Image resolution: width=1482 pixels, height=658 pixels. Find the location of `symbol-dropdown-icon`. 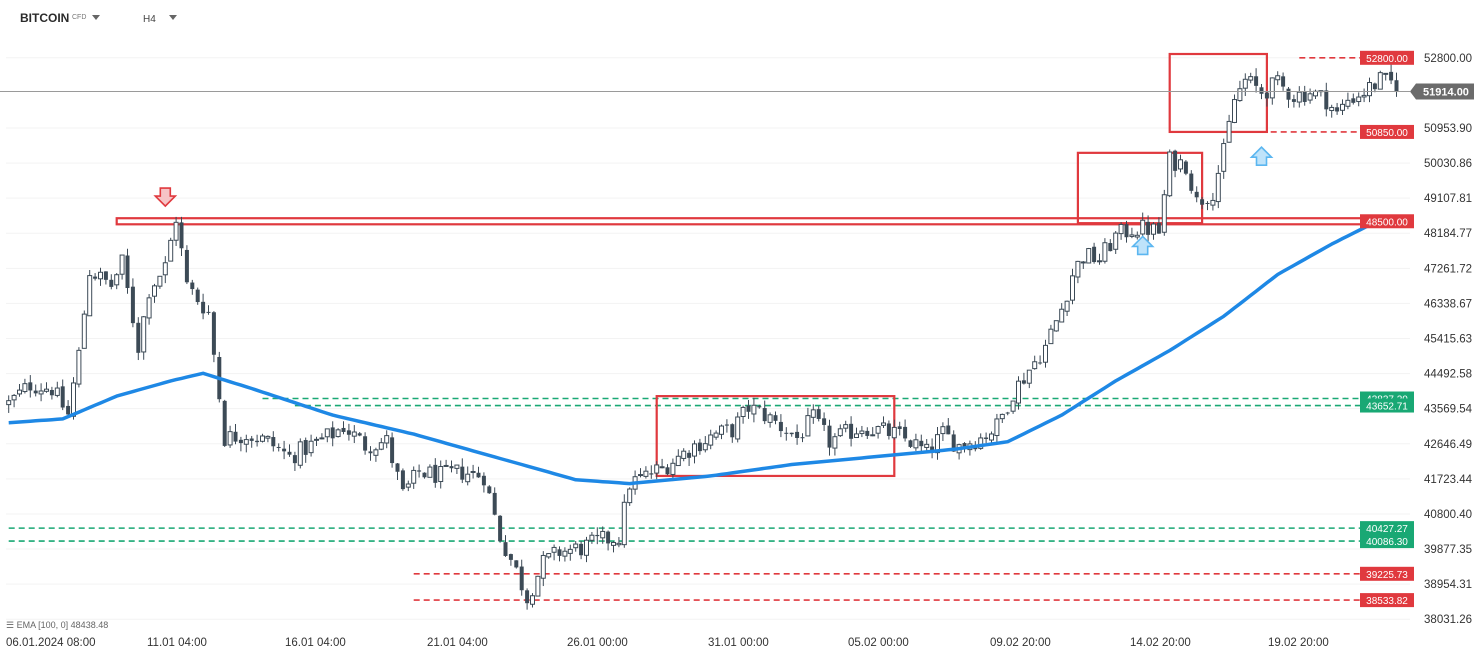

symbol-dropdown-icon is located at coordinates (96, 17).